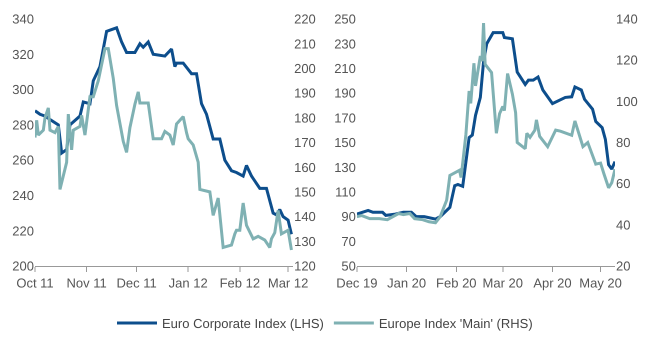 The image size is (650, 350). I want to click on x-tick-label: Jan 20, so click(406, 283).